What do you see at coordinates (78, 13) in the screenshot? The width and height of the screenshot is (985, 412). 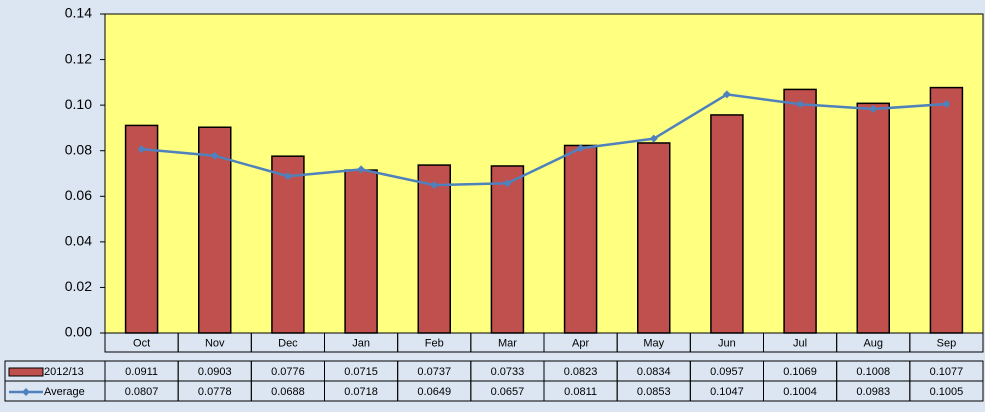 I see `y-tick-label: 0.14` at bounding box center [78, 13].